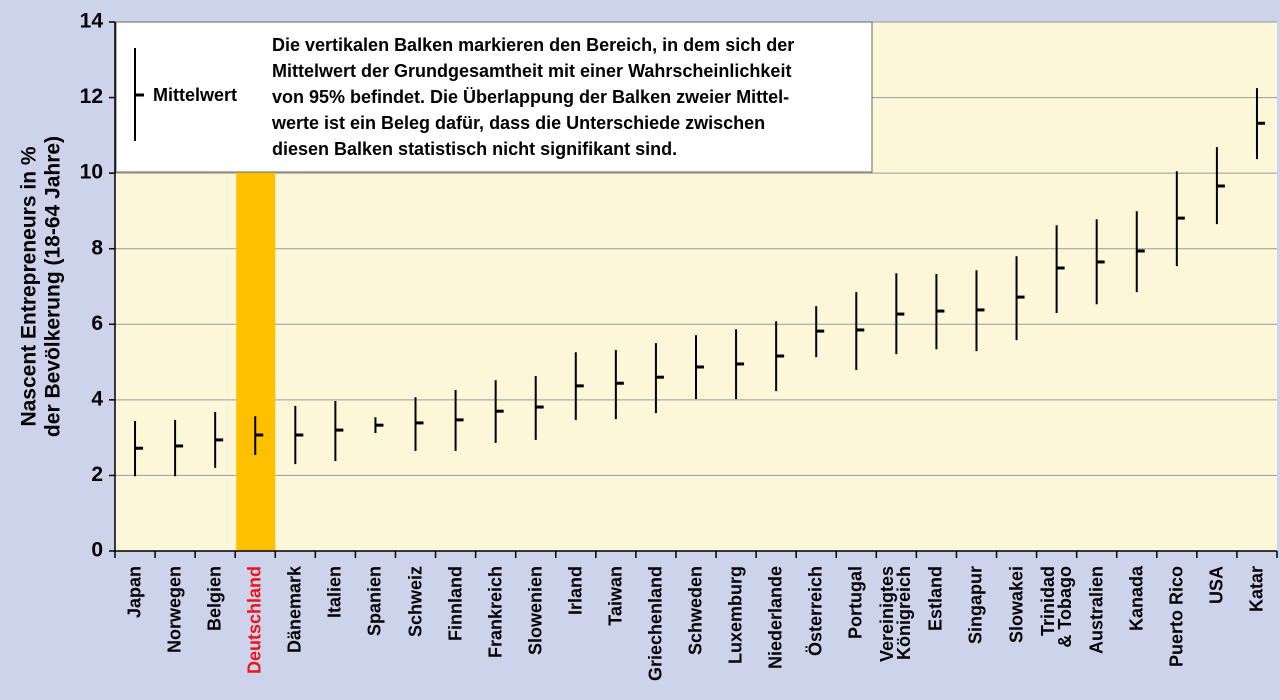  Describe the element at coordinates (97, 398) in the screenshot. I see `y-tick-label: 4` at that location.